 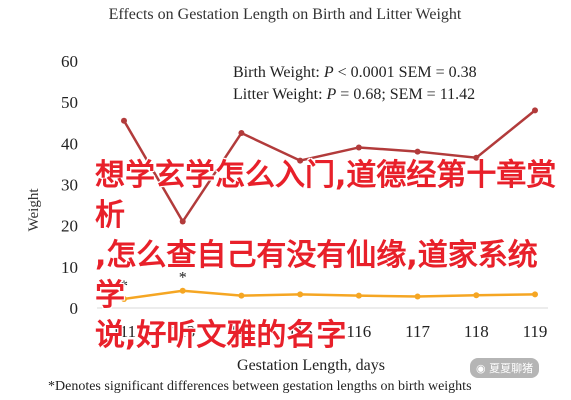 What do you see at coordinates (74, 308) in the screenshot?
I see `y-tick-label: 0` at bounding box center [74, 308].